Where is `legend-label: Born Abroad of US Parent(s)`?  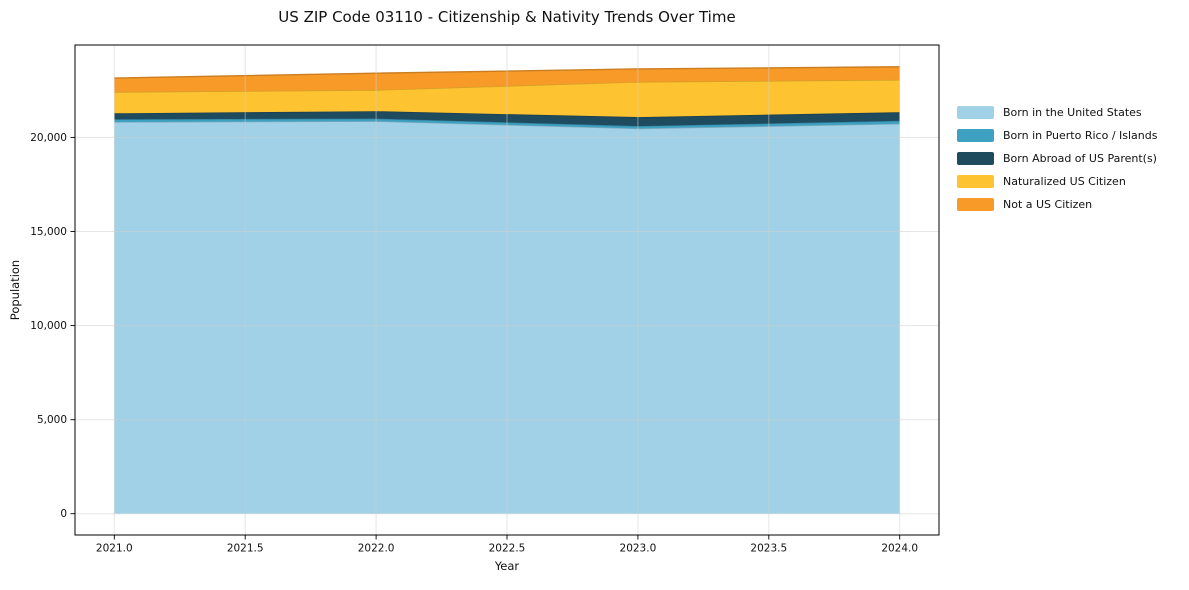 legend-label: Born Abroad of US Parent(s) is located at coordinates (1080, 158).